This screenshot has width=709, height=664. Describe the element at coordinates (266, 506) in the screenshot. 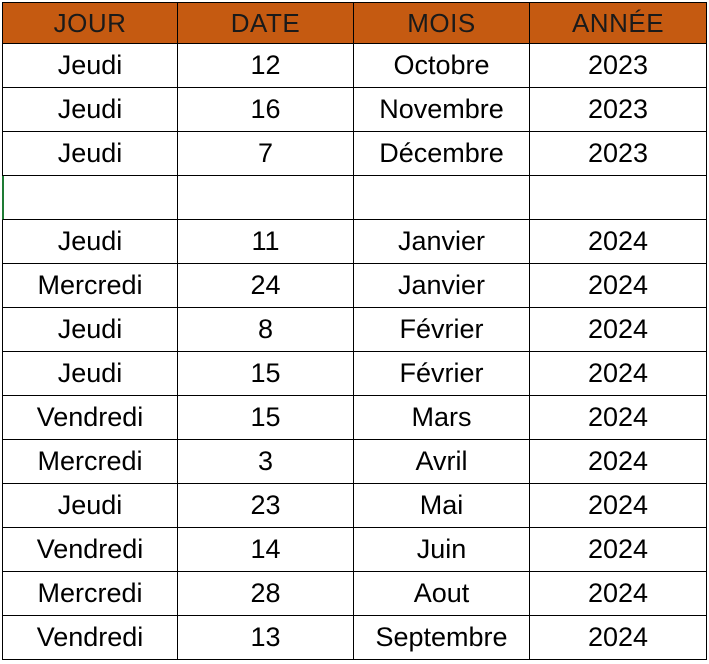

I see `cell-date: 23` at that location.